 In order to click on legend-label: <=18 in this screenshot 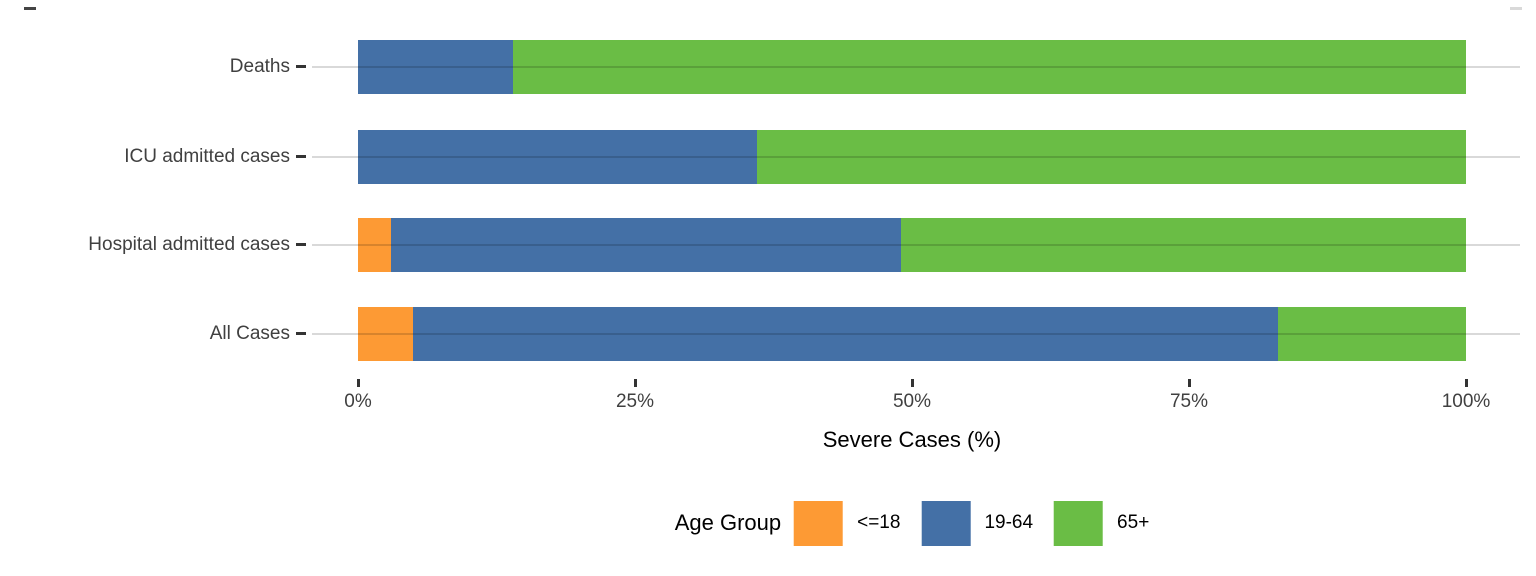, I will do `click(879, 522)`.